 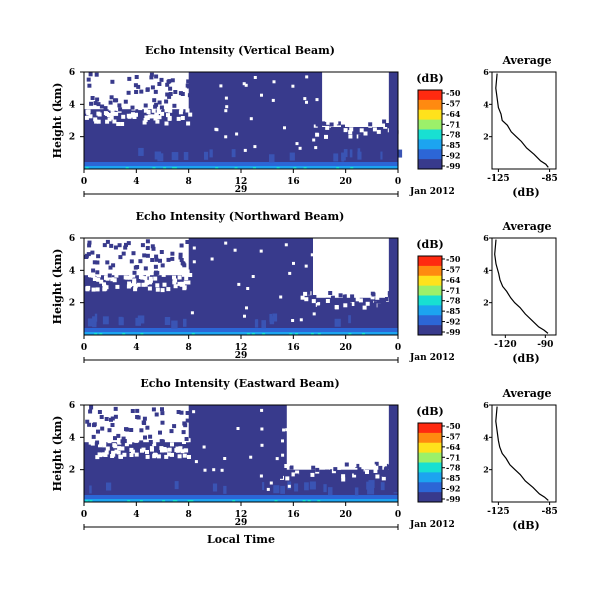 What do you see at coordinates (72, 138) in the screenshot?
I see `y-tick-label: 2` at bounding box center [72, 138].